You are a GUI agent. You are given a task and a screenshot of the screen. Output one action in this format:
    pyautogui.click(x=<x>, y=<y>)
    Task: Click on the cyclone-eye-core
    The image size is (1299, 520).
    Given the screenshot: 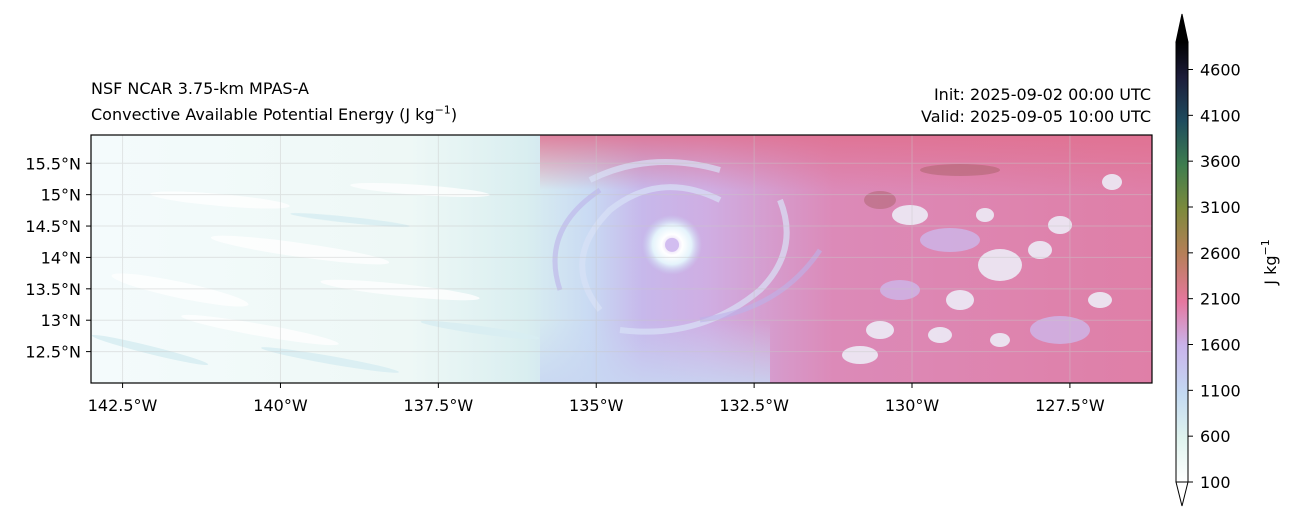 What is the action you would take?
    pyautogui.click(x=672, y=244)
    